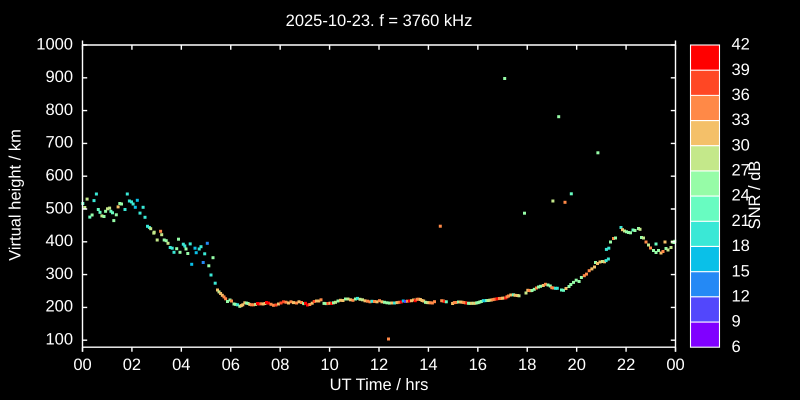 Image resolution: width=800 pixels, height=400 pixels. Describe the element at coordinates (59, 340) in the screenshot. I see `svg-text: 100` at that location.